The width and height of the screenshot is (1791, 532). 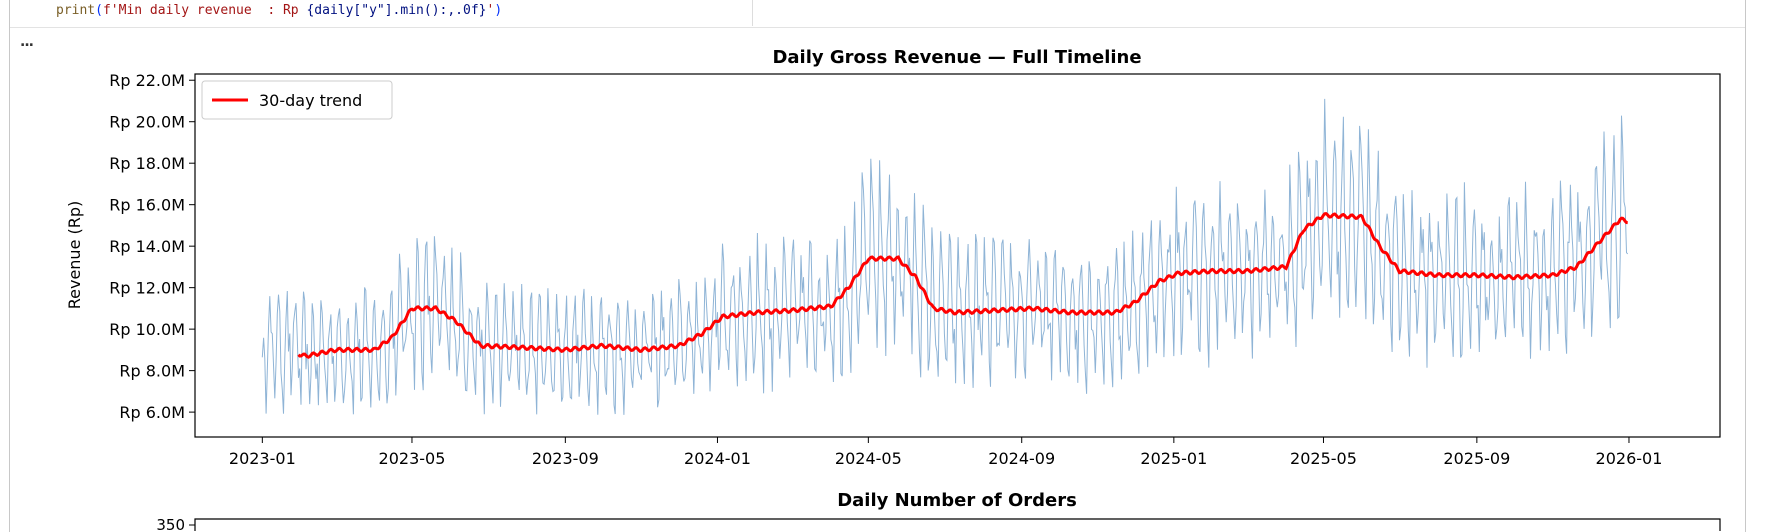 What do you see at coordinates (262, 458) in the screenshot?
I see `x-tick-label: 2023-01` at bounding box center [262, 458].